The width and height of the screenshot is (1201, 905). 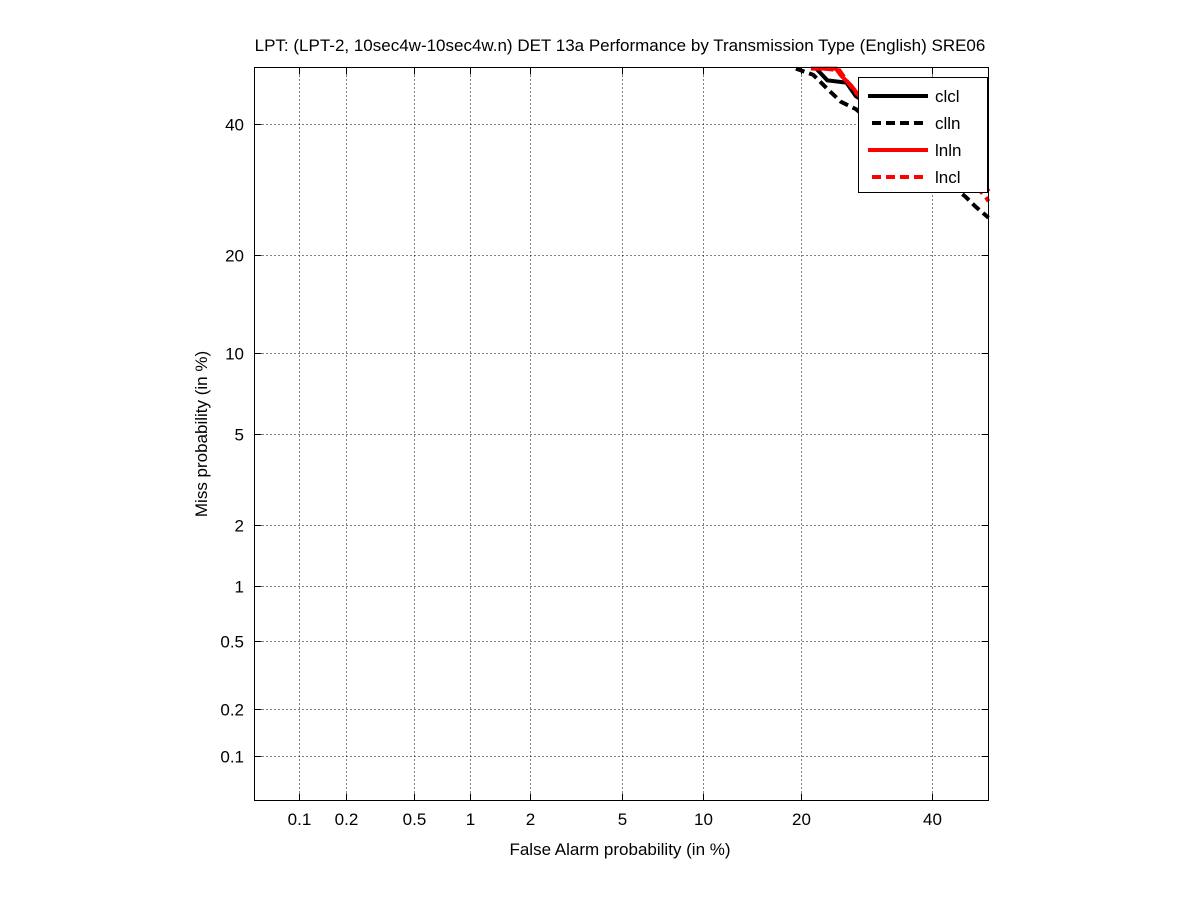 What do you see at coordinates (300, 819) in the screenshot?
I see `x-tick-label: 0.1` at bounding box center [300, 819].